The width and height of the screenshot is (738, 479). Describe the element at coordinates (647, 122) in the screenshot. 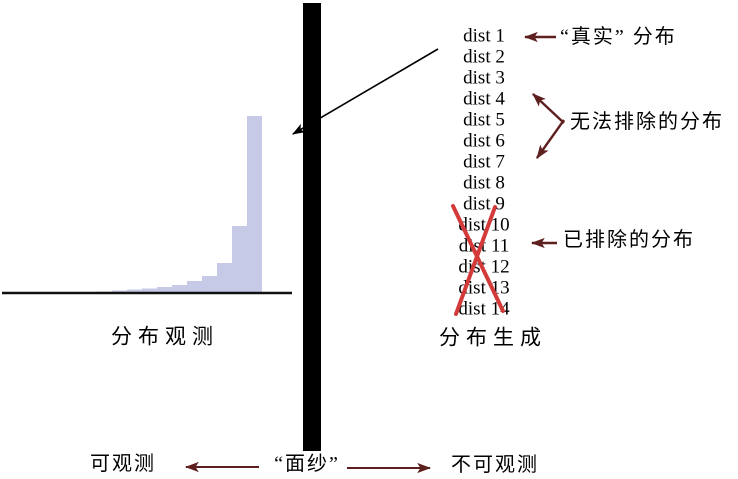

I see `not-excluded-label: 无法排除的分布` at that location.